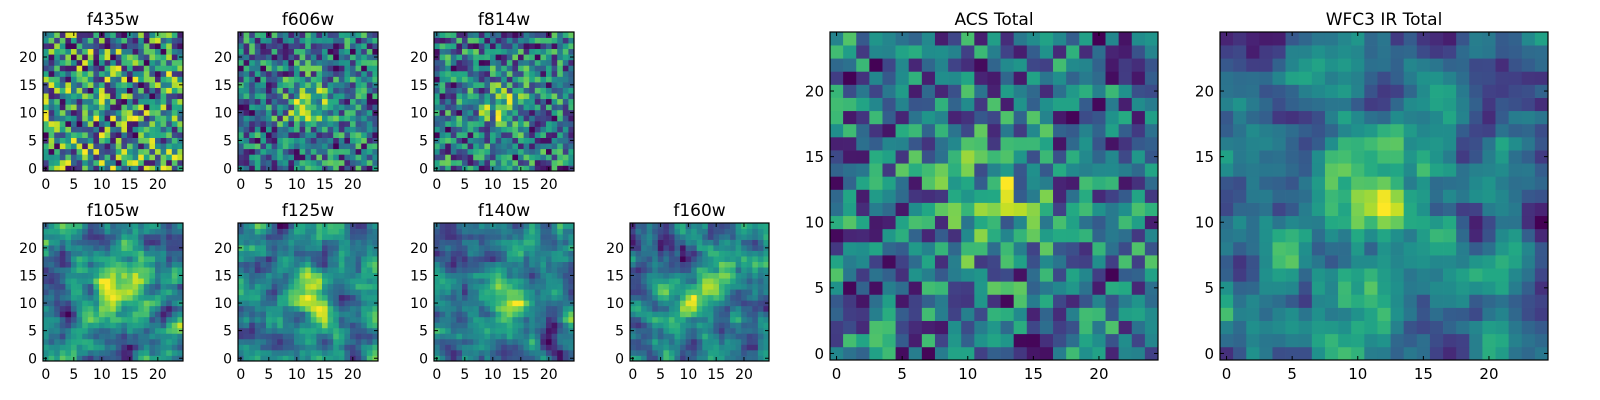 The width and height of the screenshot is (1600, 400). I want to click on x-tick-label: 5, so click(268, 185).